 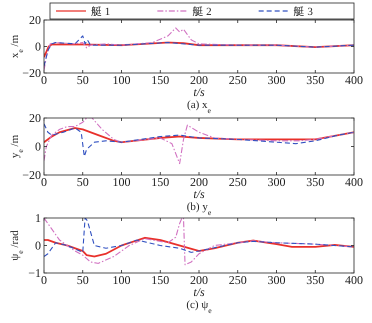 What do you see at coordinates (199, 106) in the screenshot?
I see `text: (a) x$_{e}$` at bounding box center [199, 106].